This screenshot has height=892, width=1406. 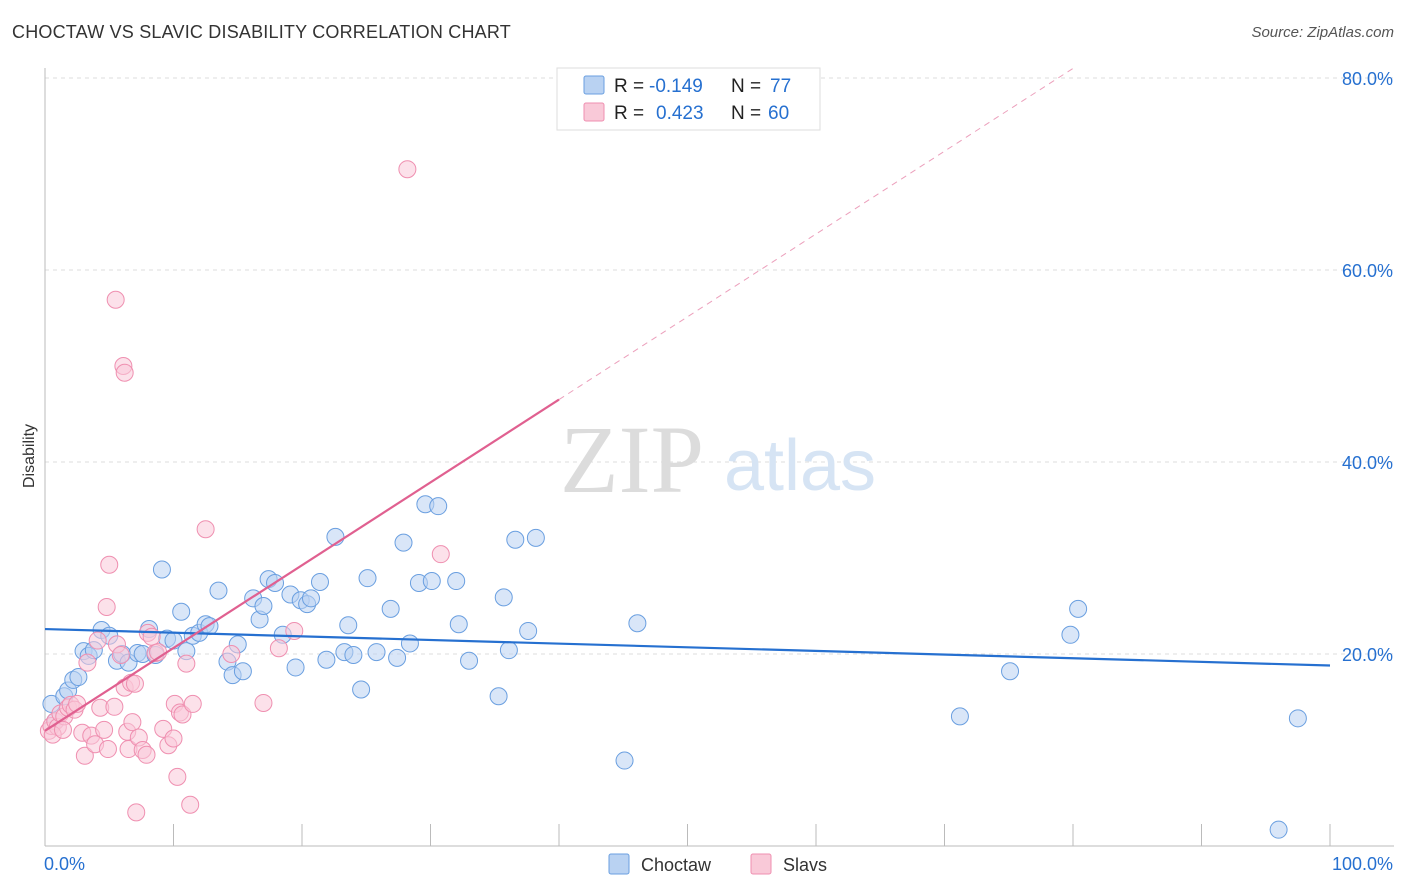 What do you see at coordinates (619, 864) in the screenshot?
I see `legend-swatch-choctaw` at bounding box center [619, 864].